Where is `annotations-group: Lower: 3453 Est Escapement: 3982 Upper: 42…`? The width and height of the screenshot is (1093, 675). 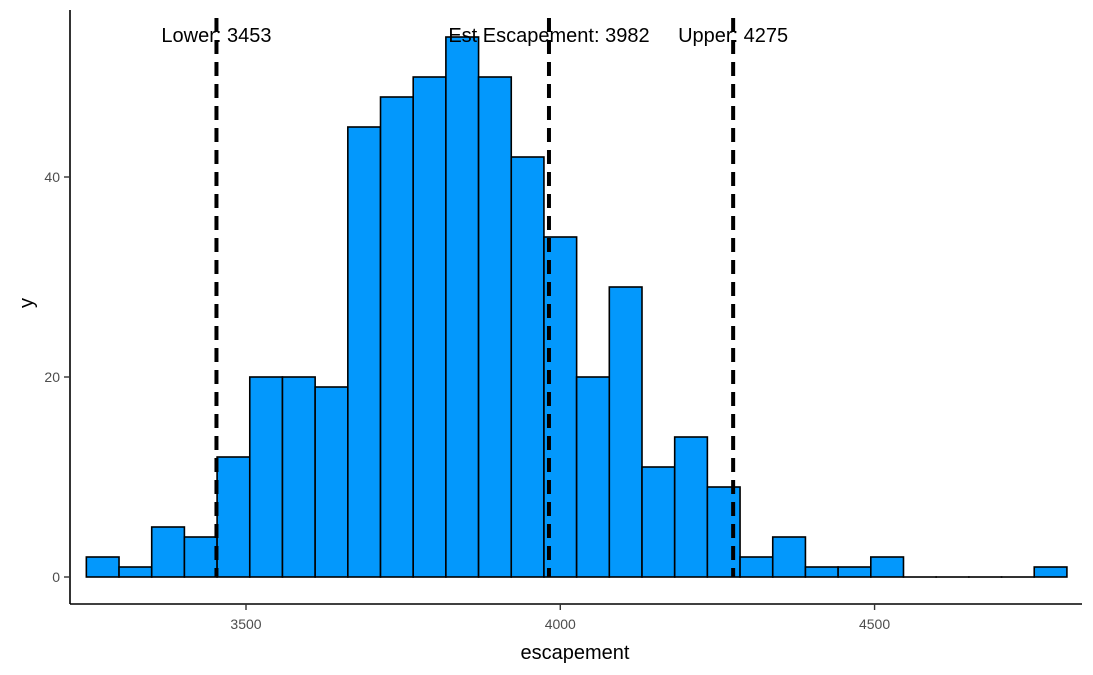
annotations-group: Lower: 3453 Est Escapement: 3982 Upper: 42… is located at coordinates (474, 36).